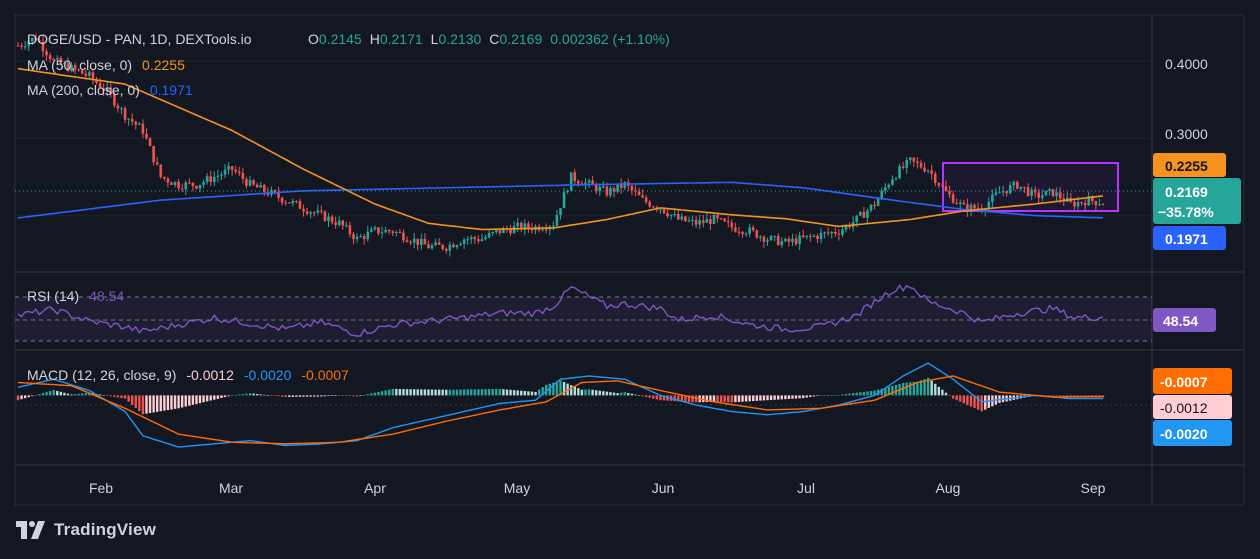  Describe the element at coordinates (106, 65) in the screenshot. I see `ma50-legend: MA (50, close, 0) 0.2255` at that location.